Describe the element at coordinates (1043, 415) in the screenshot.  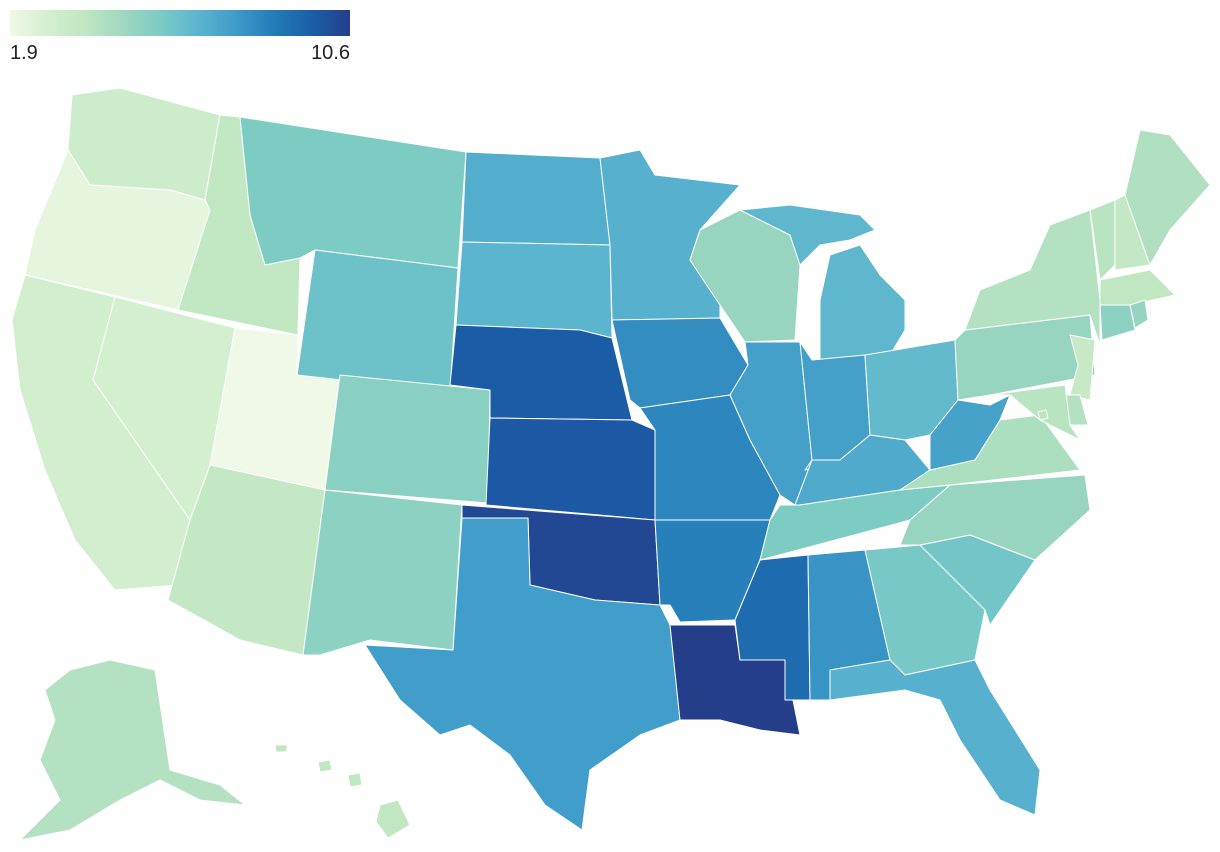
I see `state-dc` at that location.